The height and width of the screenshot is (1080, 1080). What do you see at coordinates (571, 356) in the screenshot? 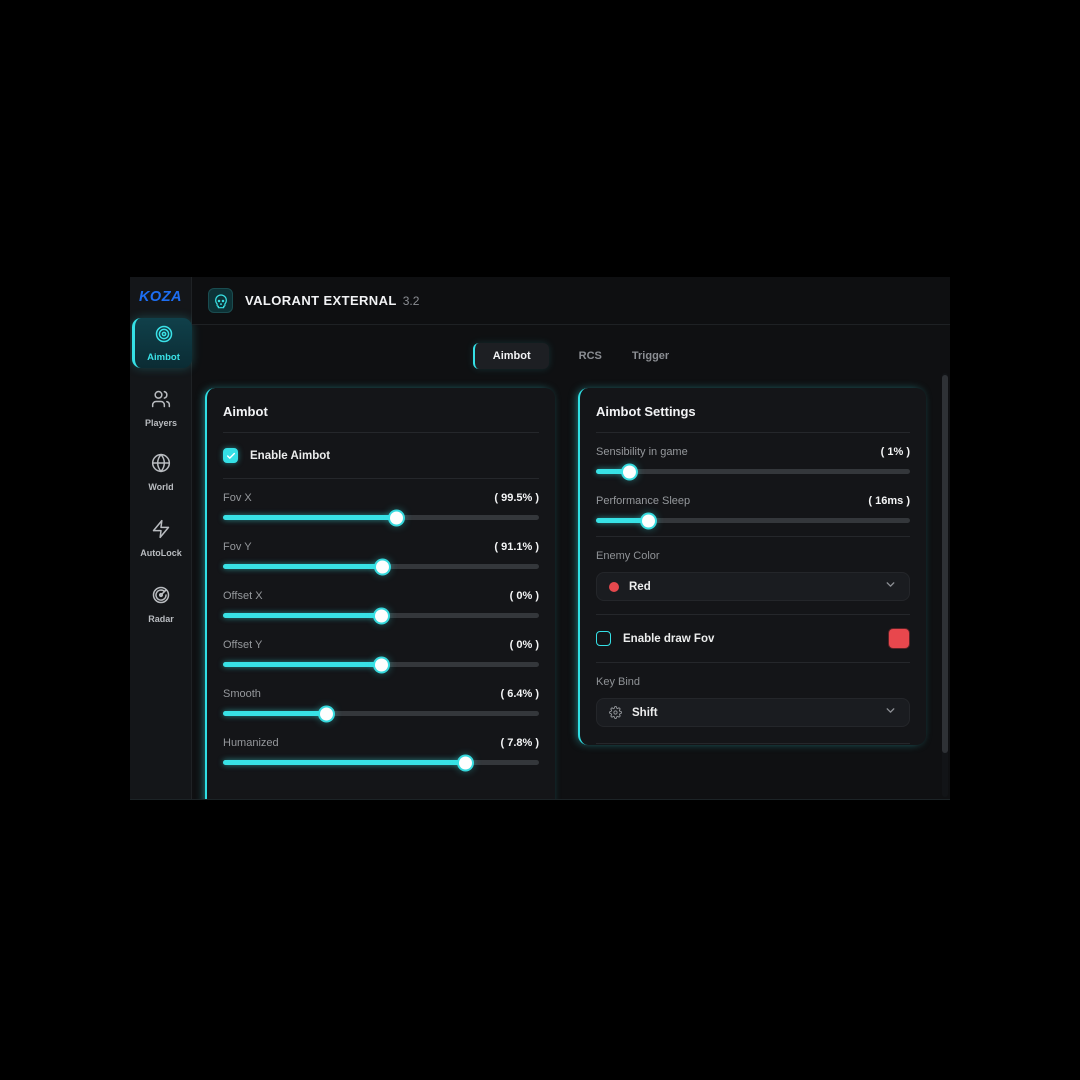
I see `tab-bar: Aimbot RCS Trigger` at bounding box center [571, 356].